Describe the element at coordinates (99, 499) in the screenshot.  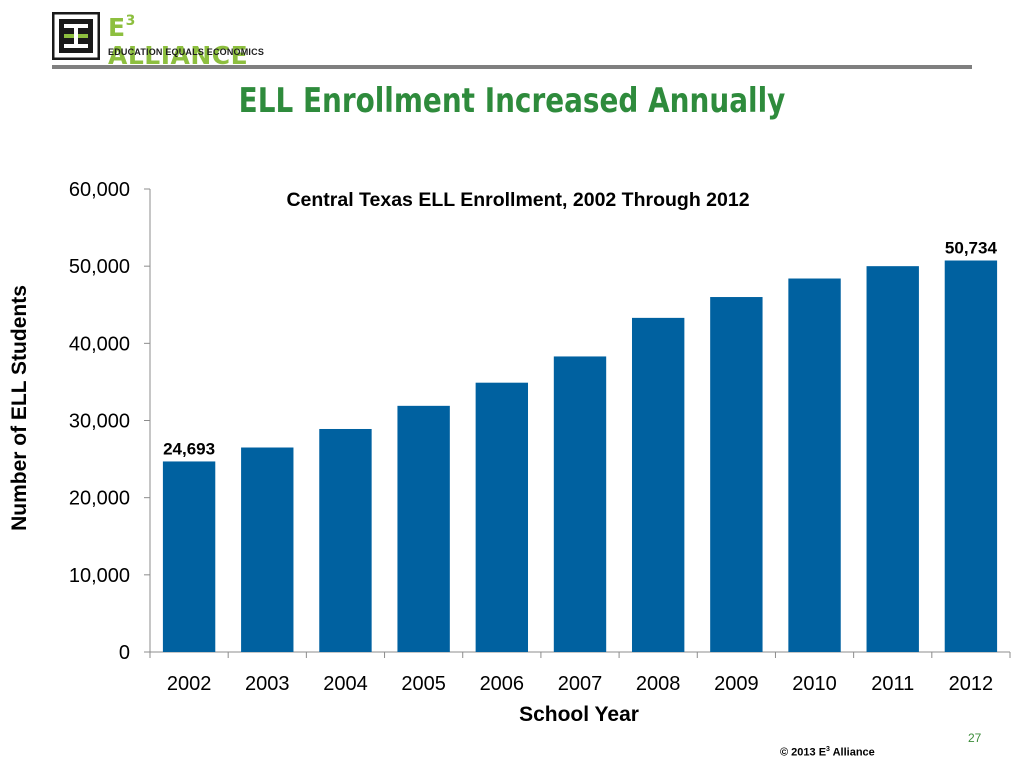
I see `y-tick-label: 20,000` at that location.